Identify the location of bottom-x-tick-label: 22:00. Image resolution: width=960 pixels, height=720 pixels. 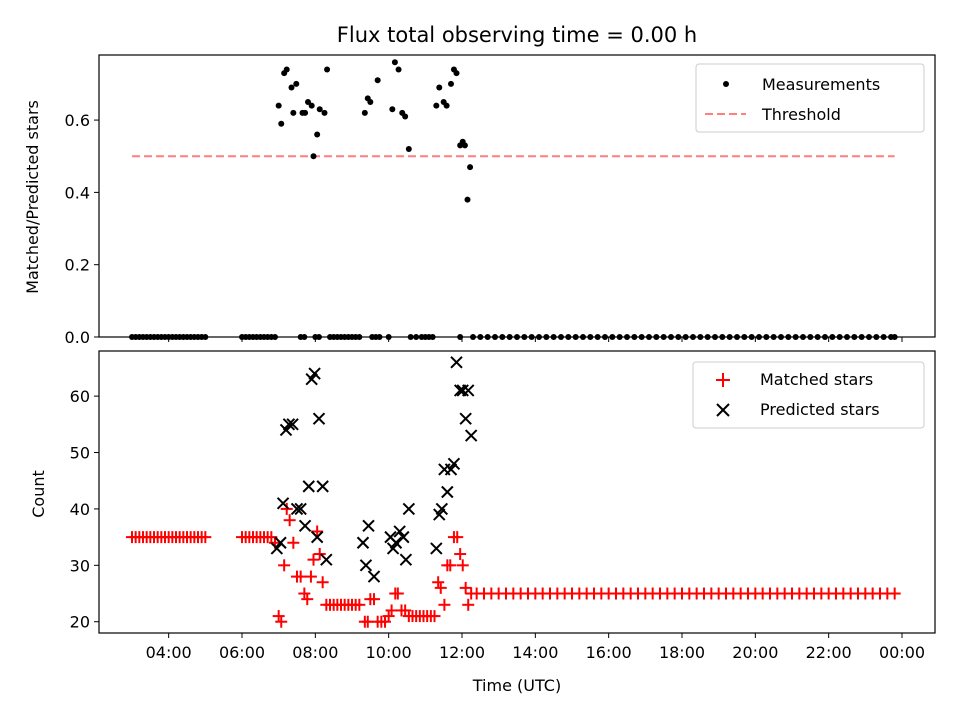
(829, 652).